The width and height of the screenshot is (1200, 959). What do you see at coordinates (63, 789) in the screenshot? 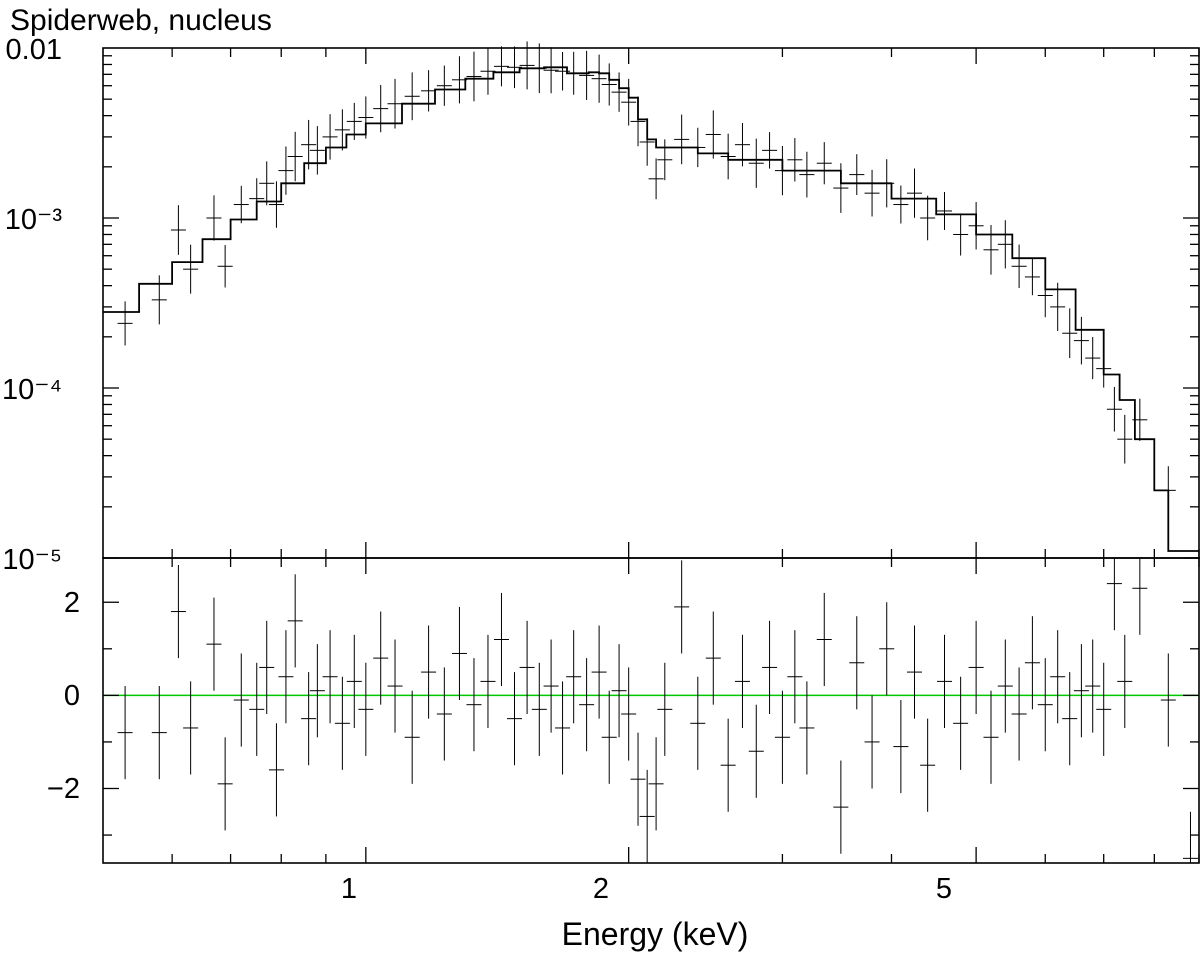
I see `y-tick-label-neg2: −2` at bounding box center [63, 789].